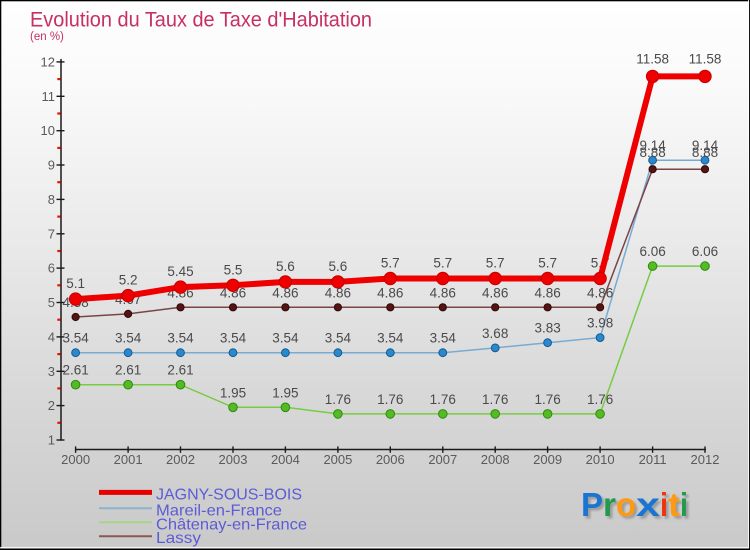  What do you see at coordinates (48, 61) in the screenshot?
I see `svg-text: 12` at bounding box center [48, 61].